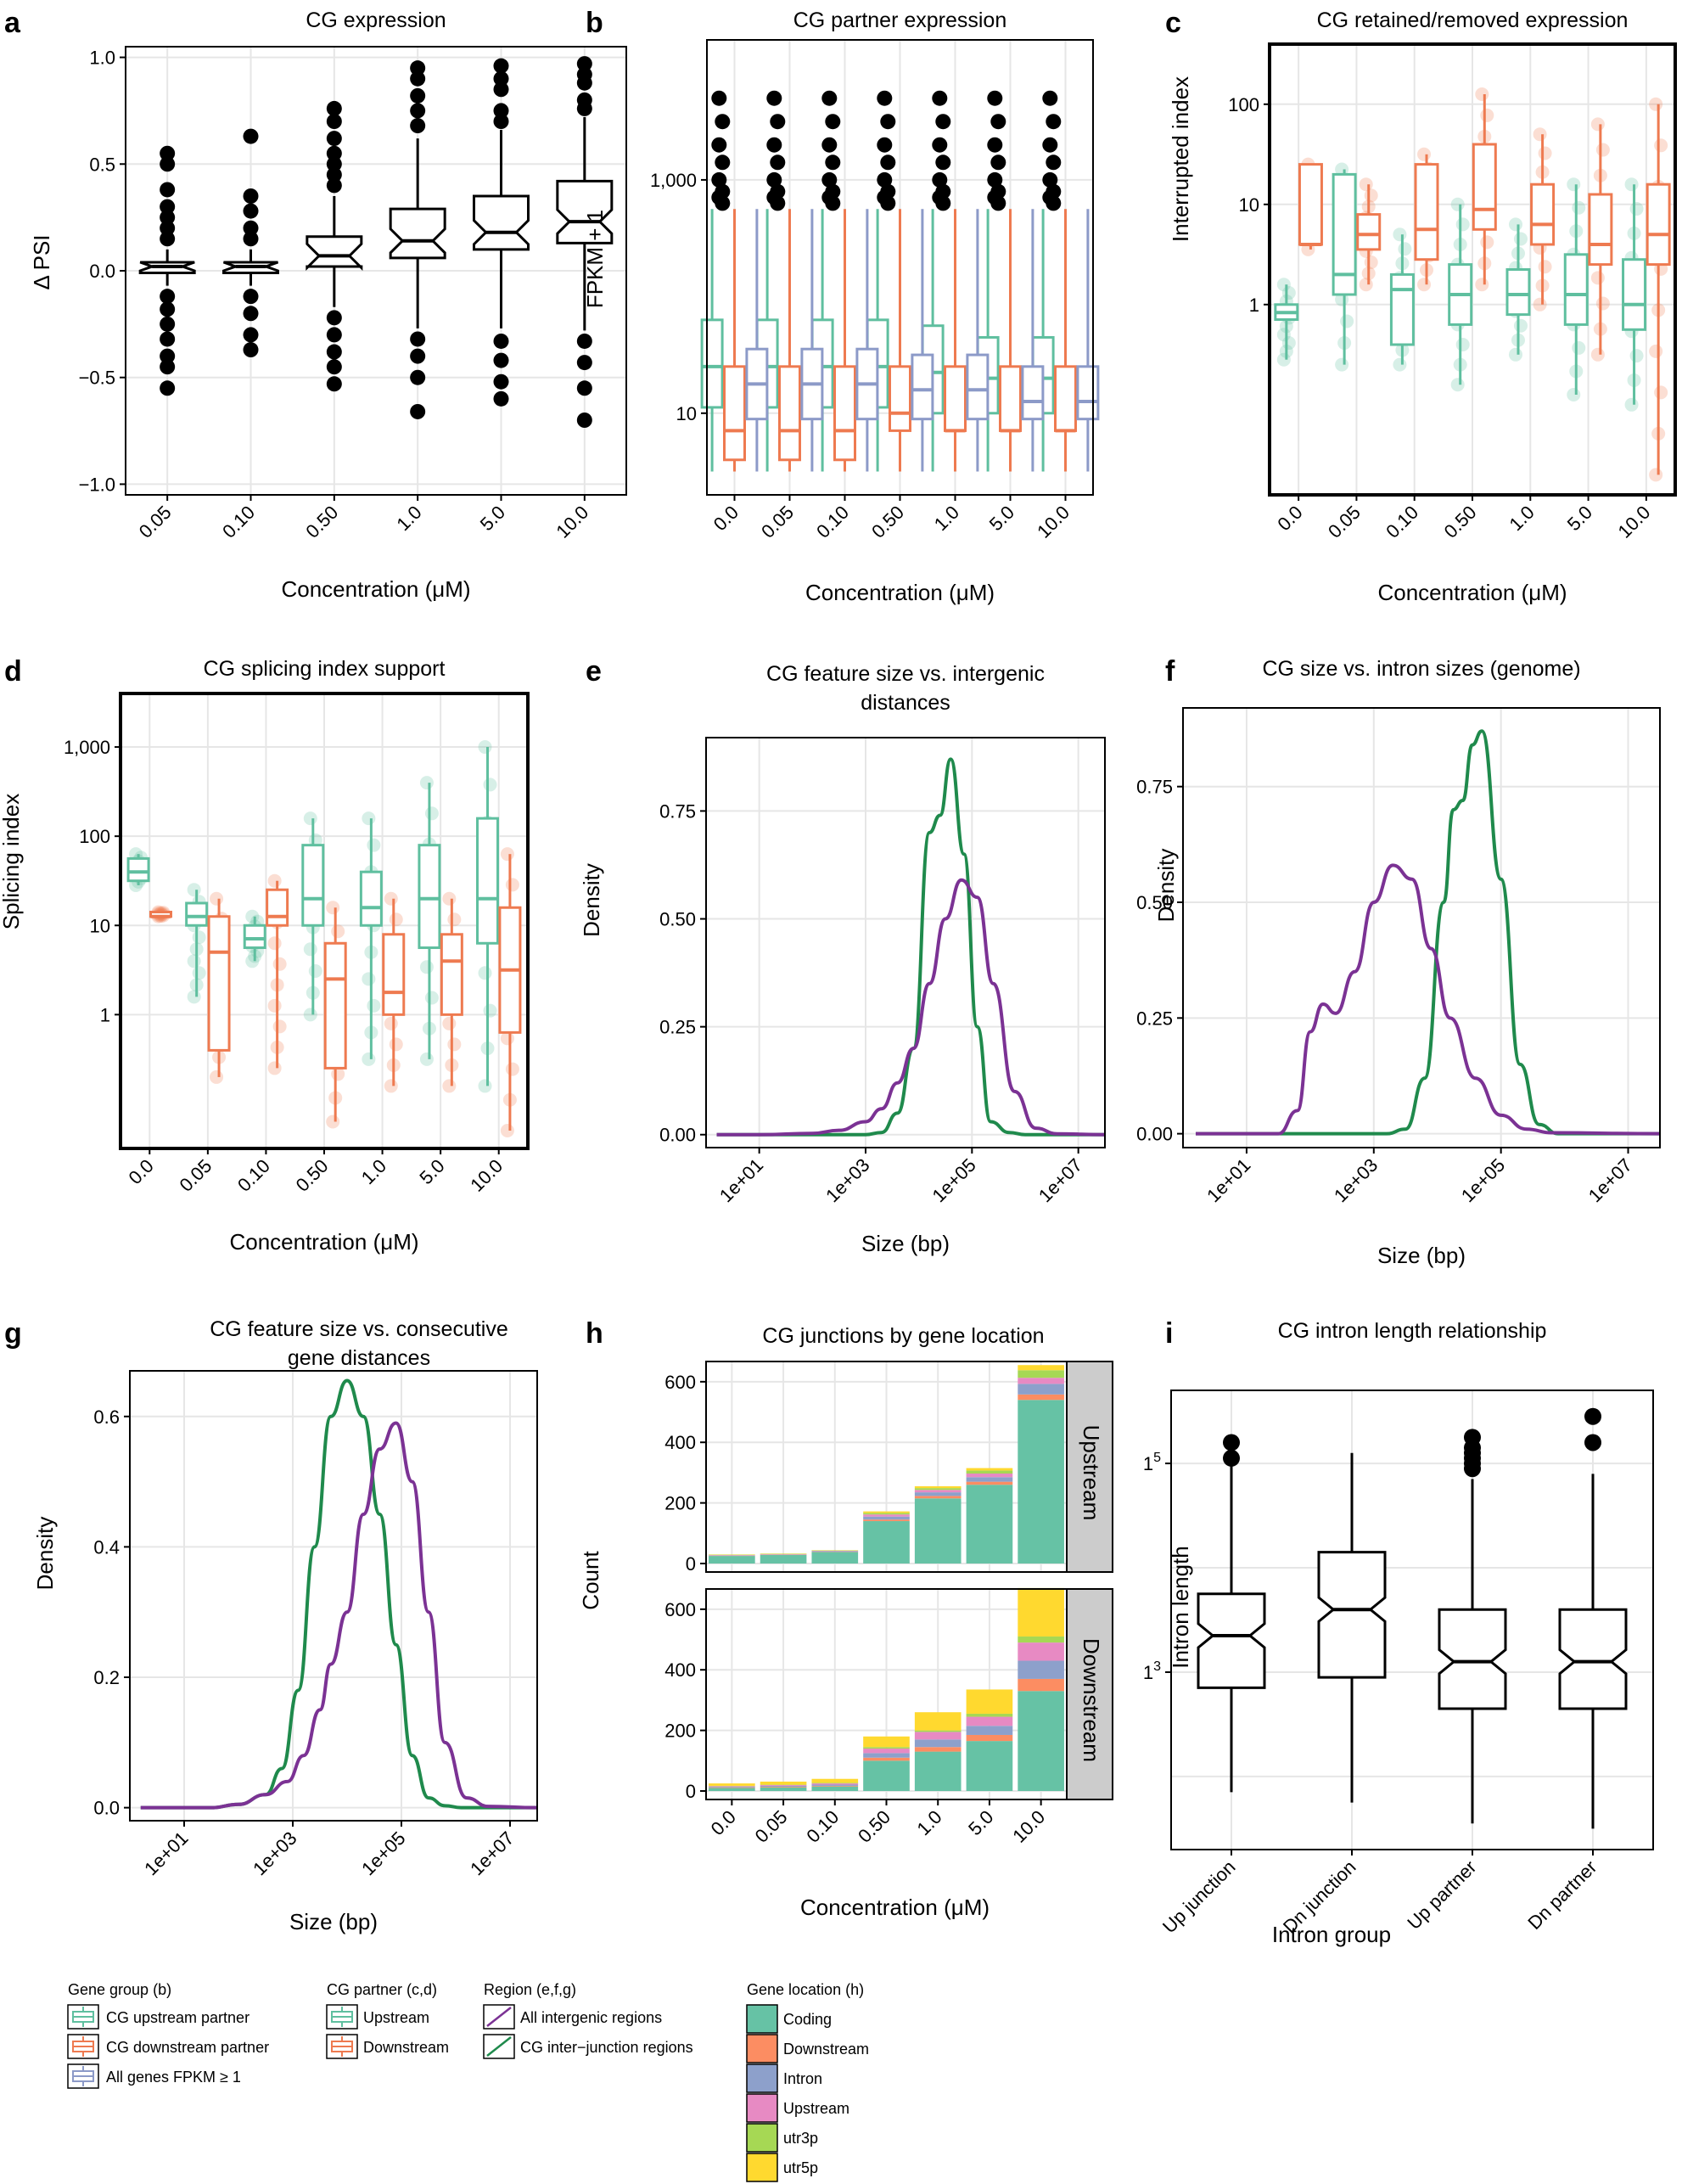 This screenshot has height=2184, width=1682. I want to click on h-bar-utr5p, so click(938, 1722).